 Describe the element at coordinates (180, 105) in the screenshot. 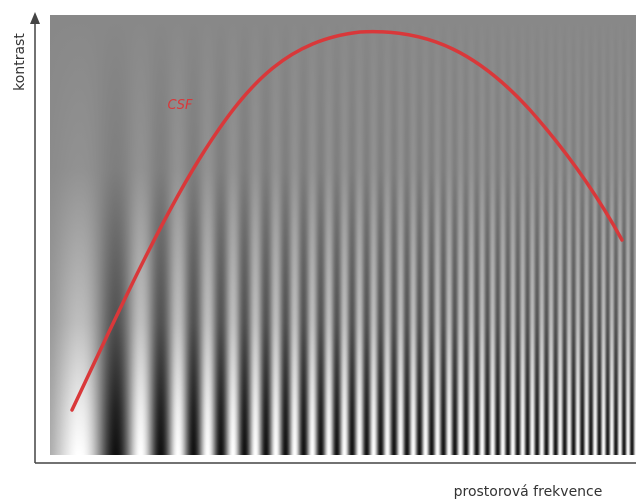

I see `curve-label: CSF` at that location.